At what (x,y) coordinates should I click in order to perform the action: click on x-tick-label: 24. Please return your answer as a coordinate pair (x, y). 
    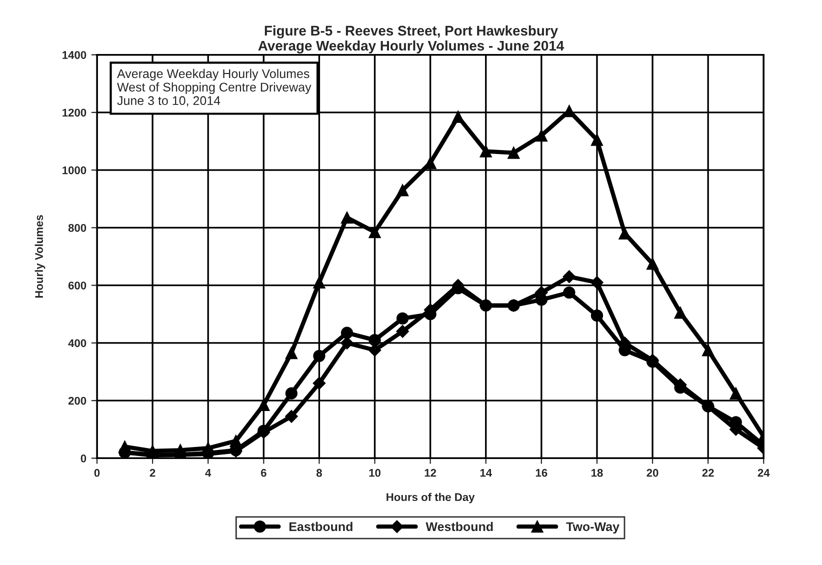
    Looking at the image, I should click on (764, 472).